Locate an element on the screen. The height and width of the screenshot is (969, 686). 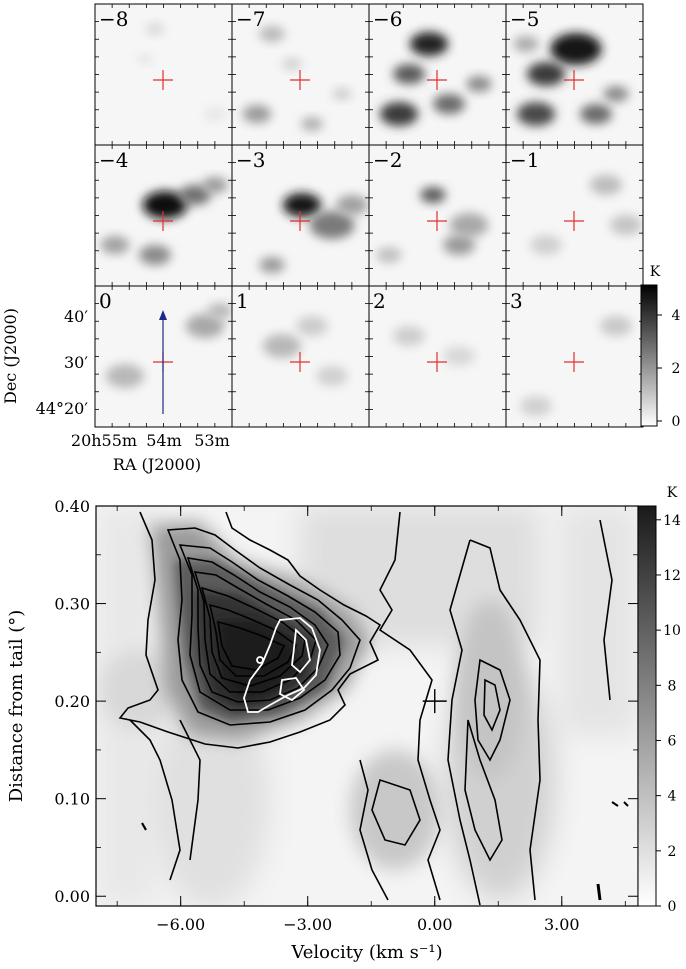
pv-y-tick-label: 0.00 is located at coordinates (72, 896).